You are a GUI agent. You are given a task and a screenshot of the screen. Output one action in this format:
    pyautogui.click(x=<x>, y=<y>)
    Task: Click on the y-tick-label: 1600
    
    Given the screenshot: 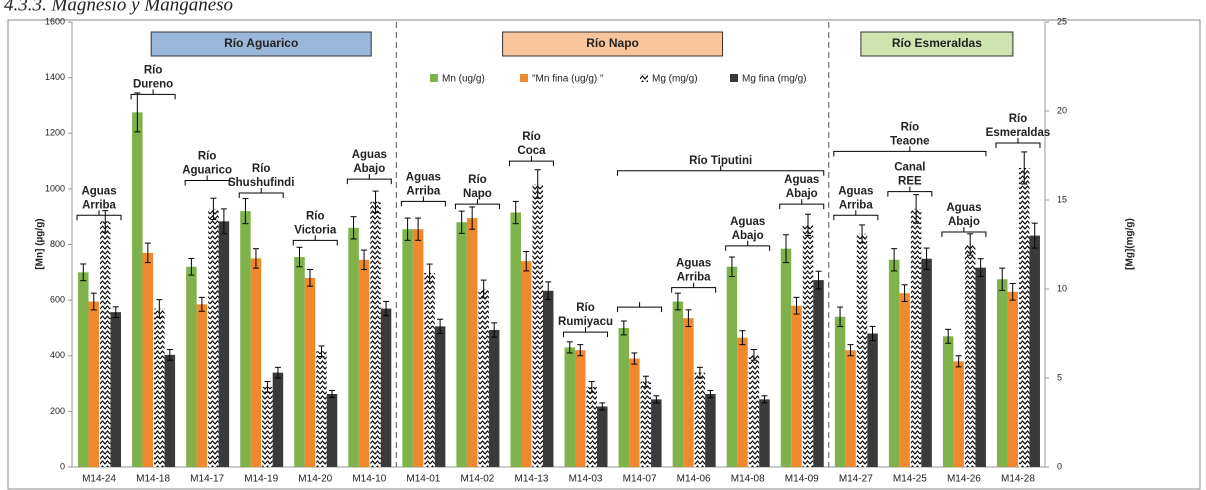 What is the action you would take?
    pyautogui.click(x=55, y=21)
    